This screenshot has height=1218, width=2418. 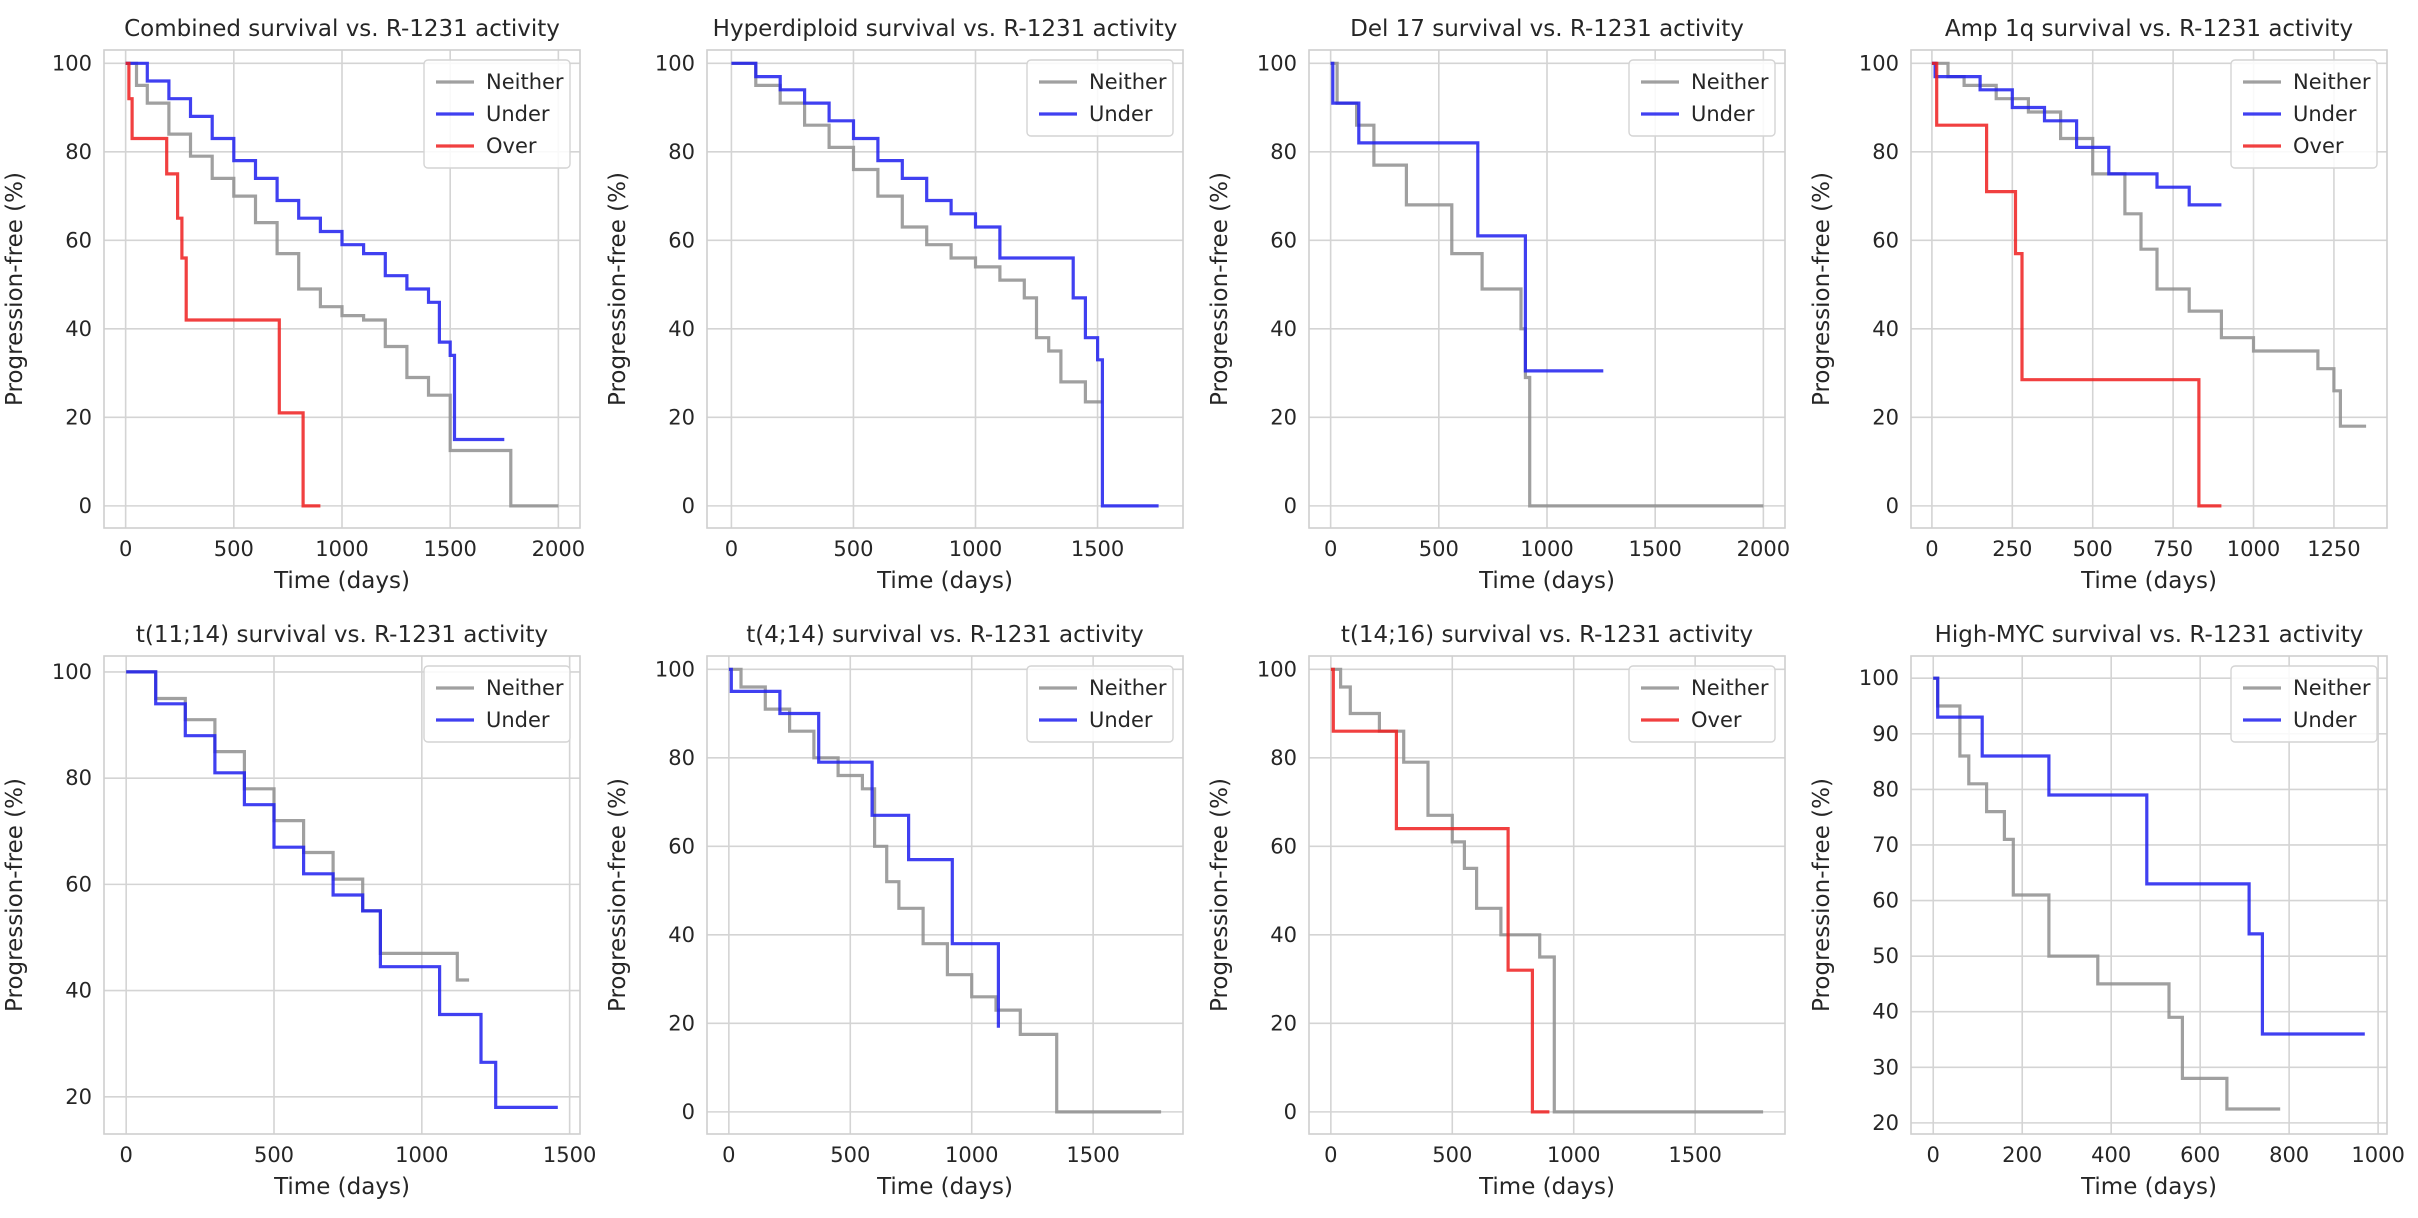 I want to click on x-tick-label: 200, so click(x=2022, y=1155).